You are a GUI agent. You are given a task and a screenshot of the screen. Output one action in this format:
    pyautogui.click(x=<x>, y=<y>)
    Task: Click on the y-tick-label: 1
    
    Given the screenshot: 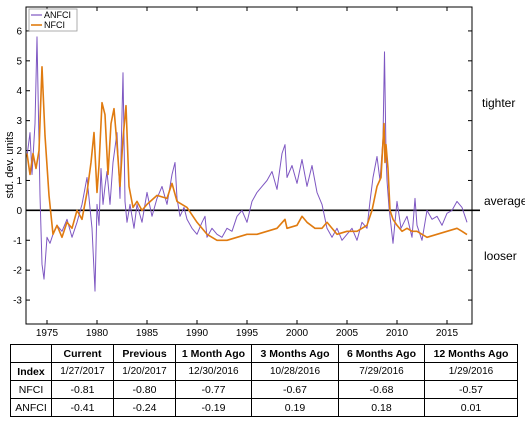 What is the action you would take?
    pyautogui.click(x=19, y=181)
    